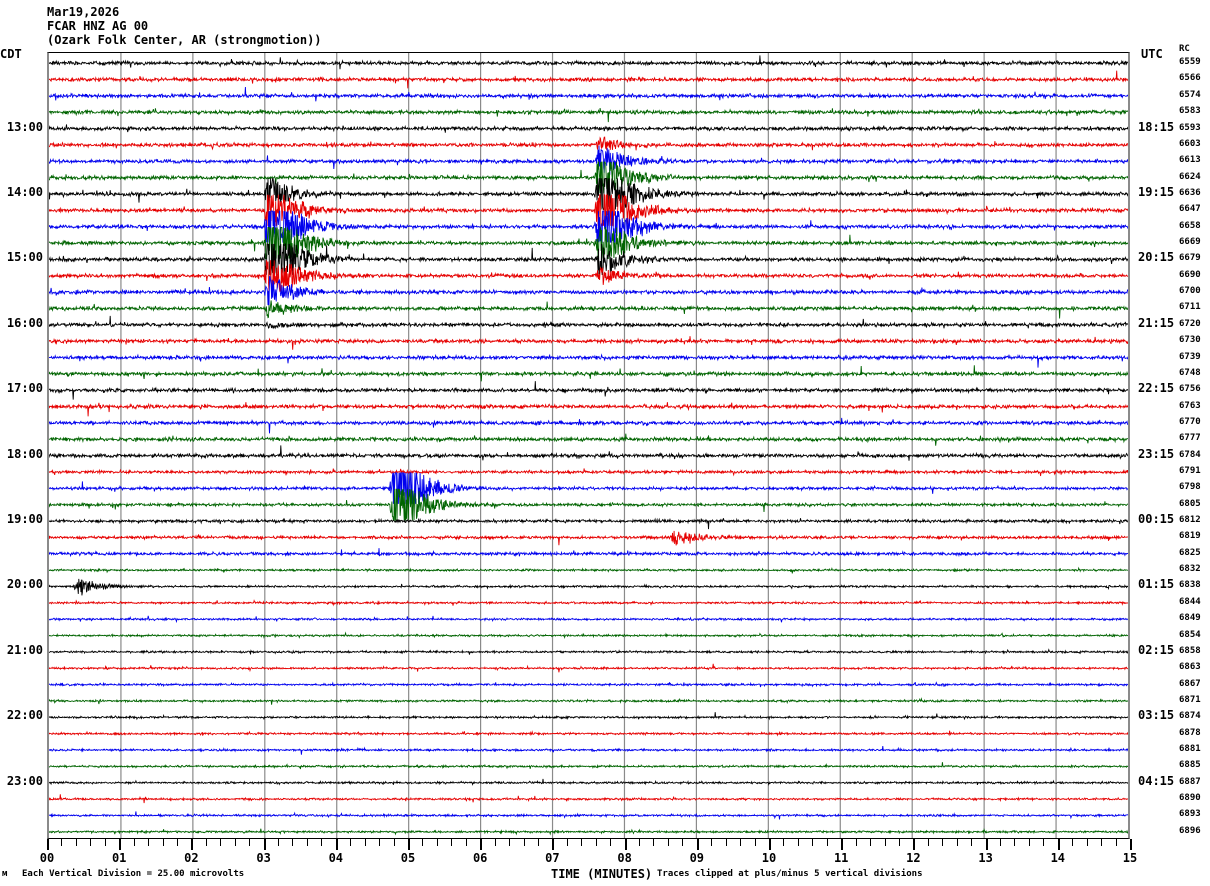 Image resolution: width=1210 pixels, height=886 pixels. What do you see at coordinates (24, 649) in the screenshot?
I see `left-time-label: 21:00` at bounding box center [24, 649].